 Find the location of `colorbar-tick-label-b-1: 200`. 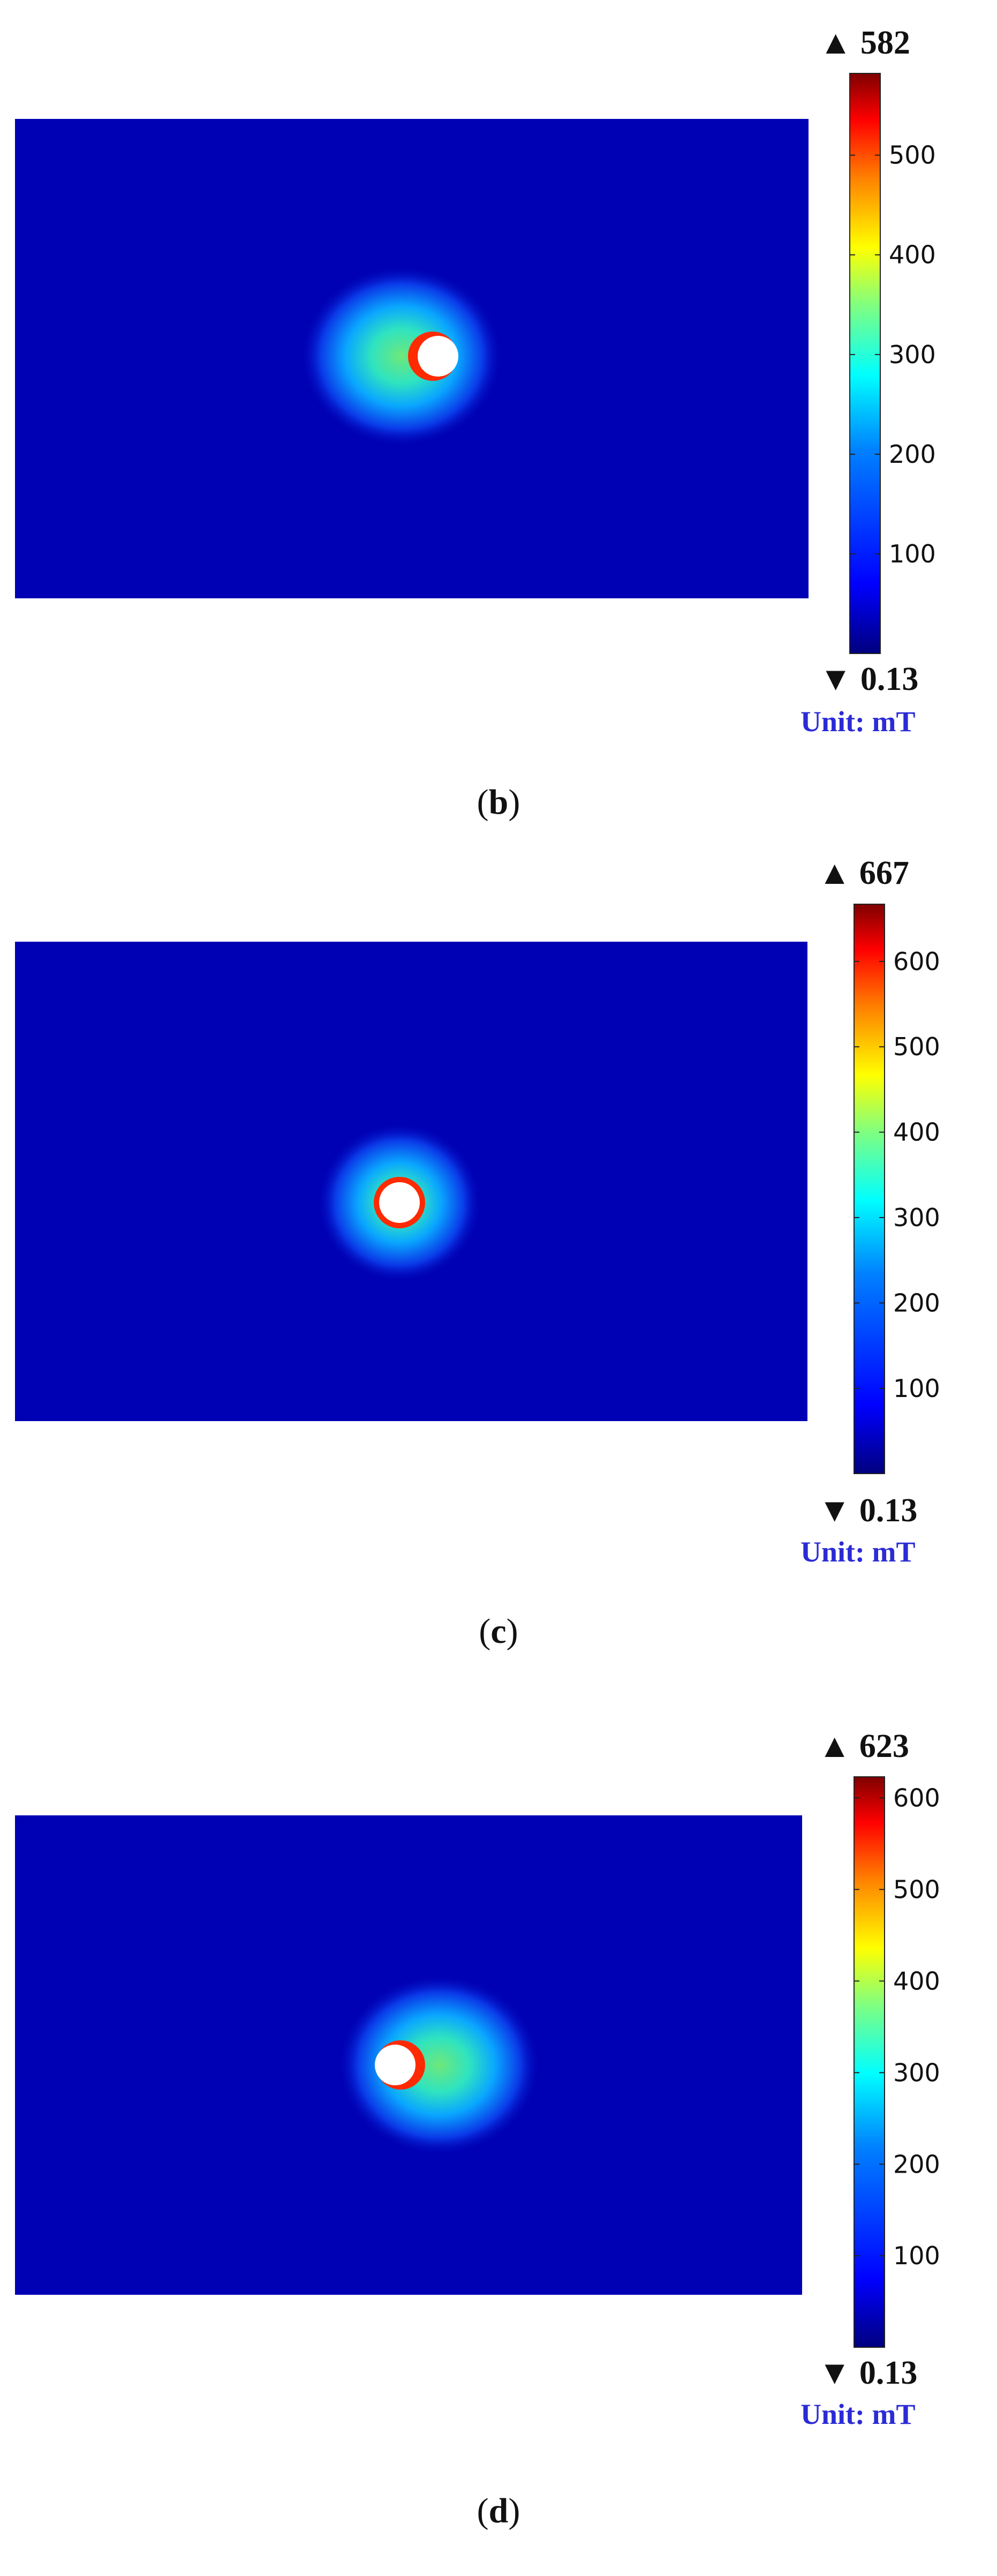

colorbar-tick-label-b-1: 200 is located at coordinates (912, 454).